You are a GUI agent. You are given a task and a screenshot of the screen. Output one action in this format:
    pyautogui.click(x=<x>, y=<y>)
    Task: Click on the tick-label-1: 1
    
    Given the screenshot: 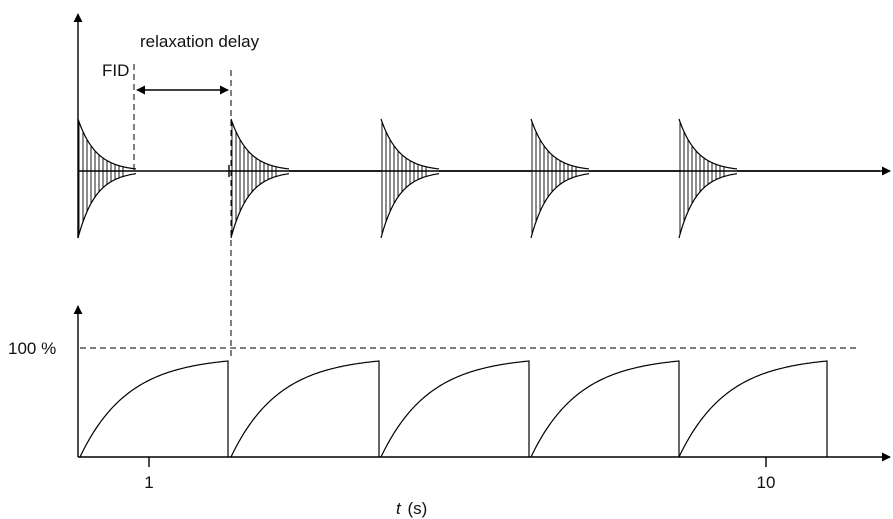 What is the action you would take?
    pyautogui.click(x=148, y=482)
    